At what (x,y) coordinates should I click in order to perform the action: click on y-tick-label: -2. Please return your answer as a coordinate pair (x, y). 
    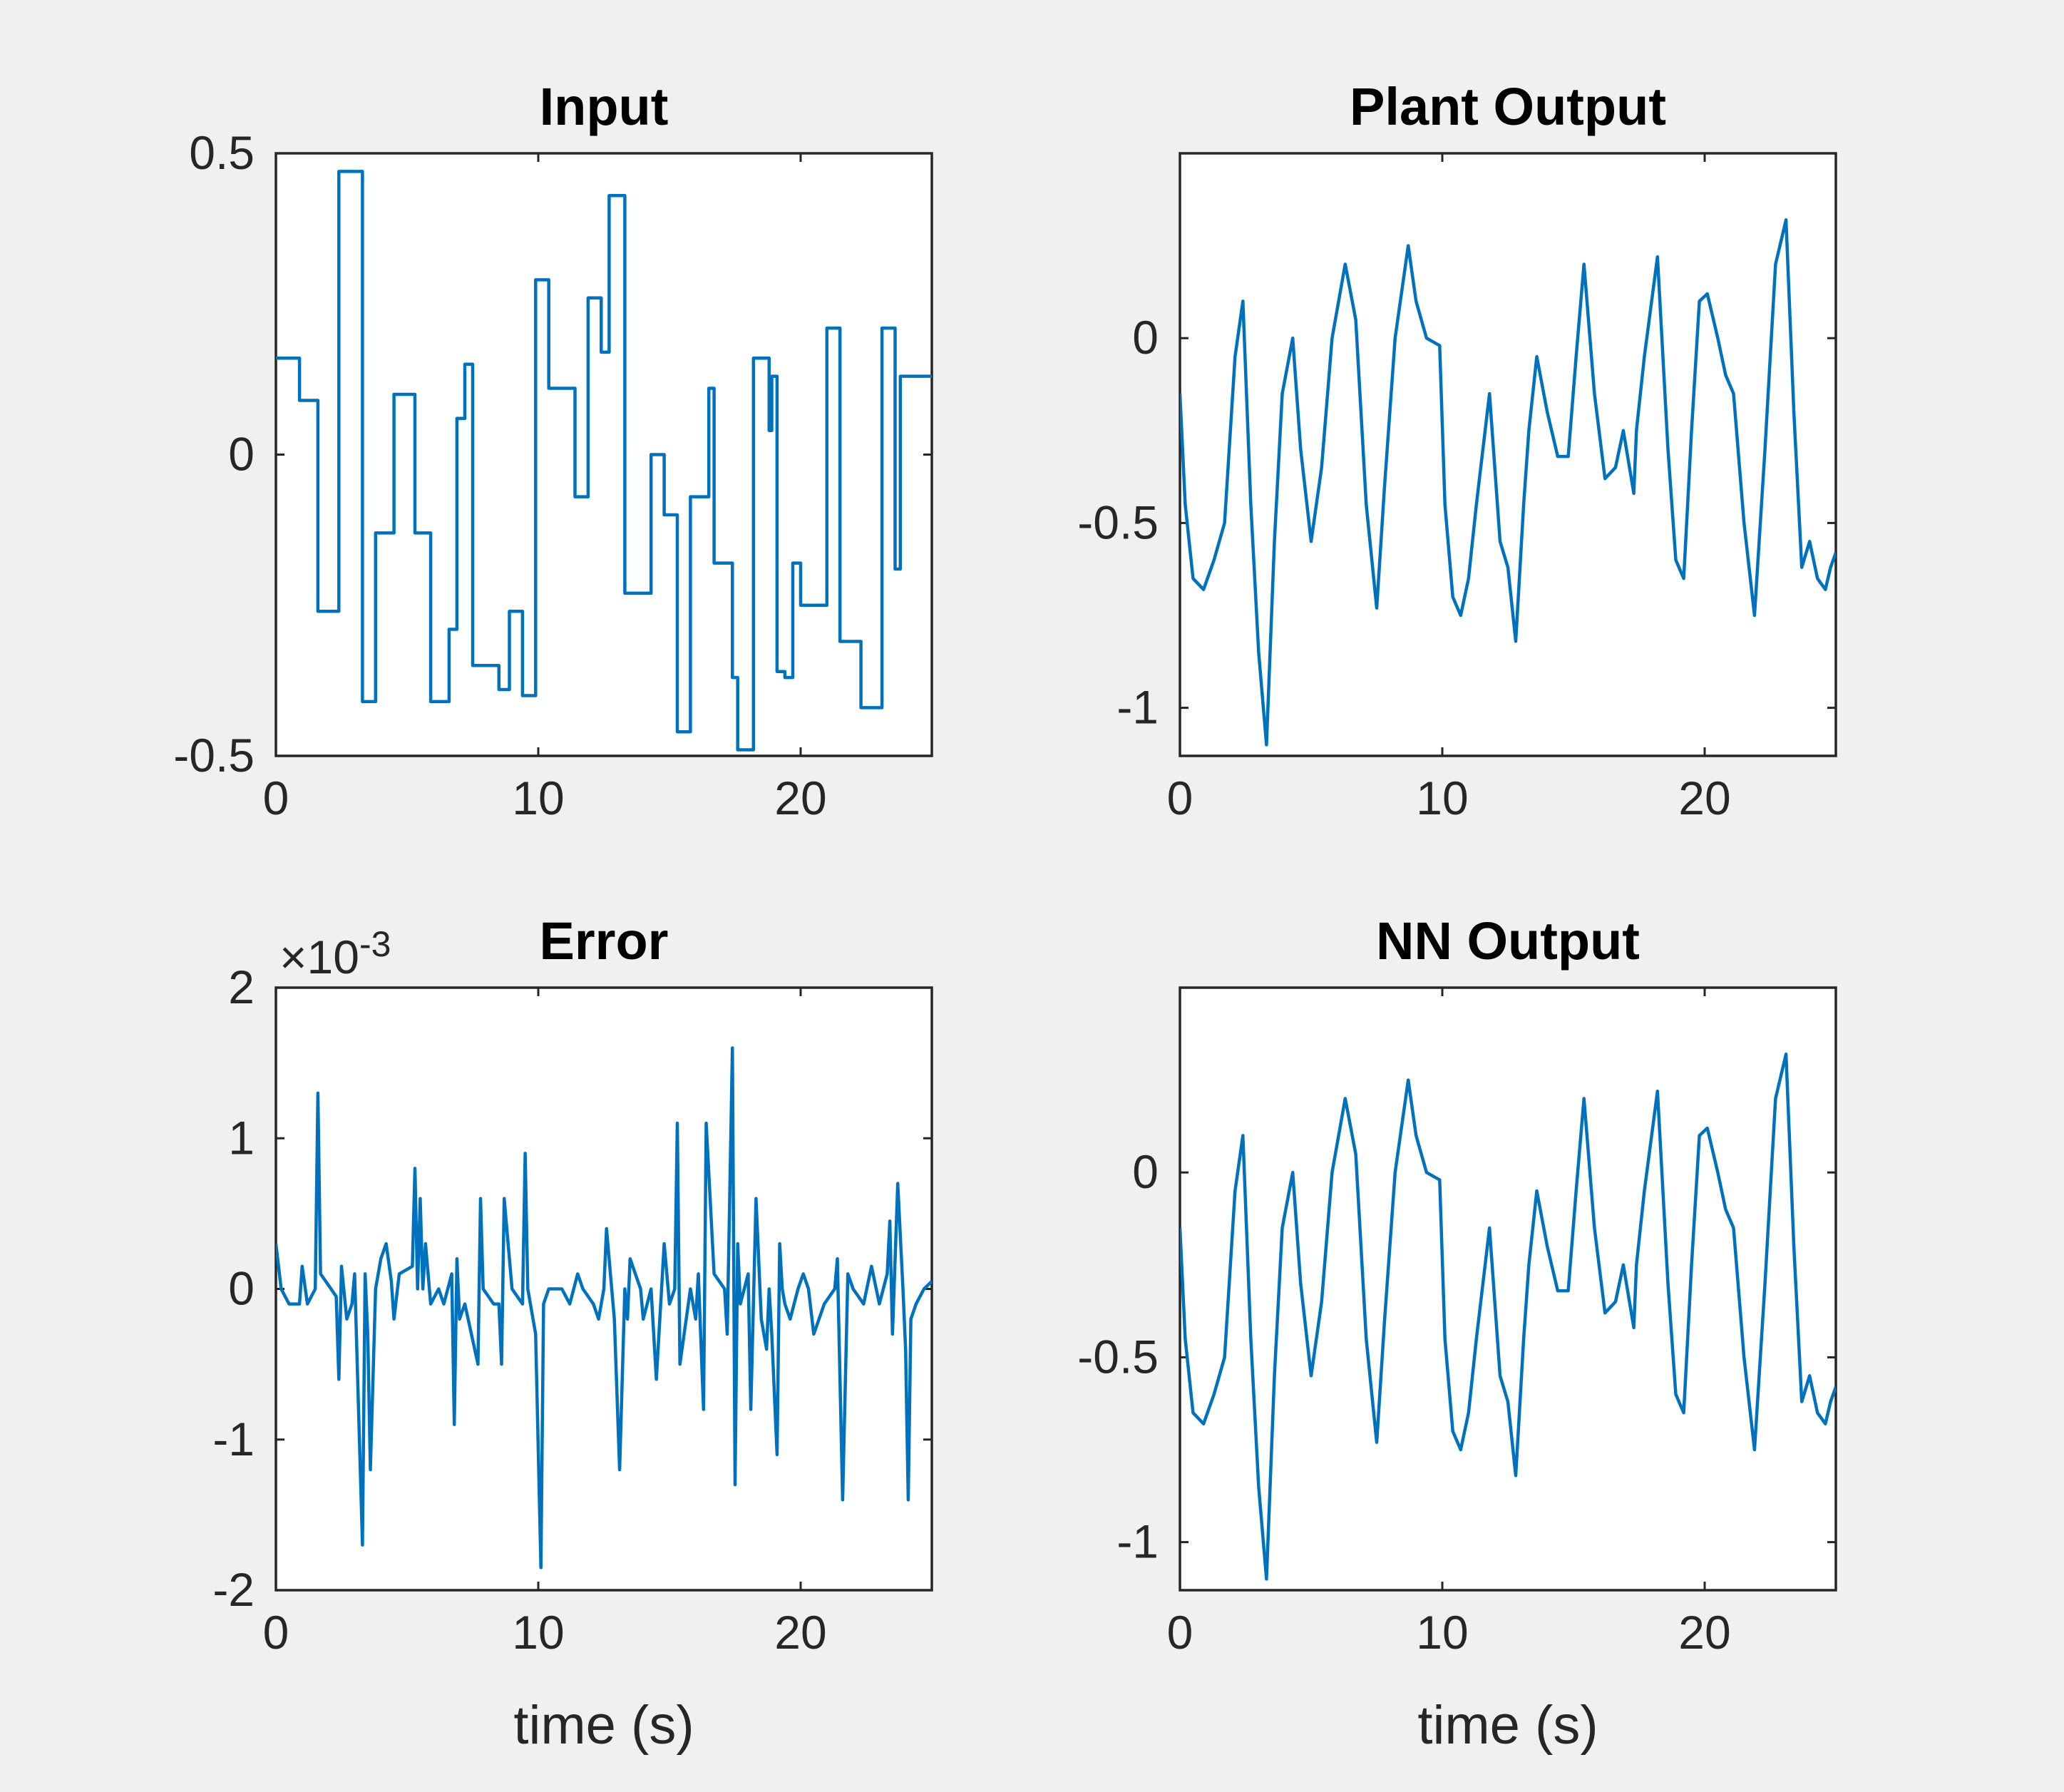
    Looking at the image, I should click on (233, 1589).